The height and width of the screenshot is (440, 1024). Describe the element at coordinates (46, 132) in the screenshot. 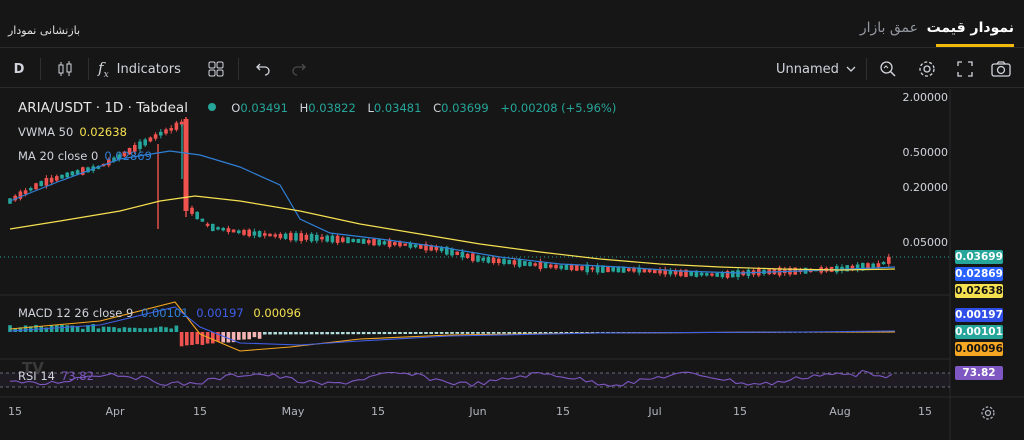

I see `vwma-label: VWMA 50` at that location.